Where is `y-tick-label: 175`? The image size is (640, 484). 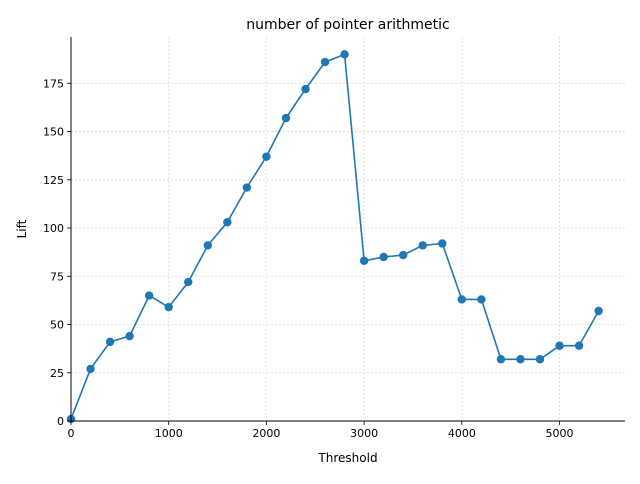 y-tick-label: 175 is located at coordinates (53, 83).